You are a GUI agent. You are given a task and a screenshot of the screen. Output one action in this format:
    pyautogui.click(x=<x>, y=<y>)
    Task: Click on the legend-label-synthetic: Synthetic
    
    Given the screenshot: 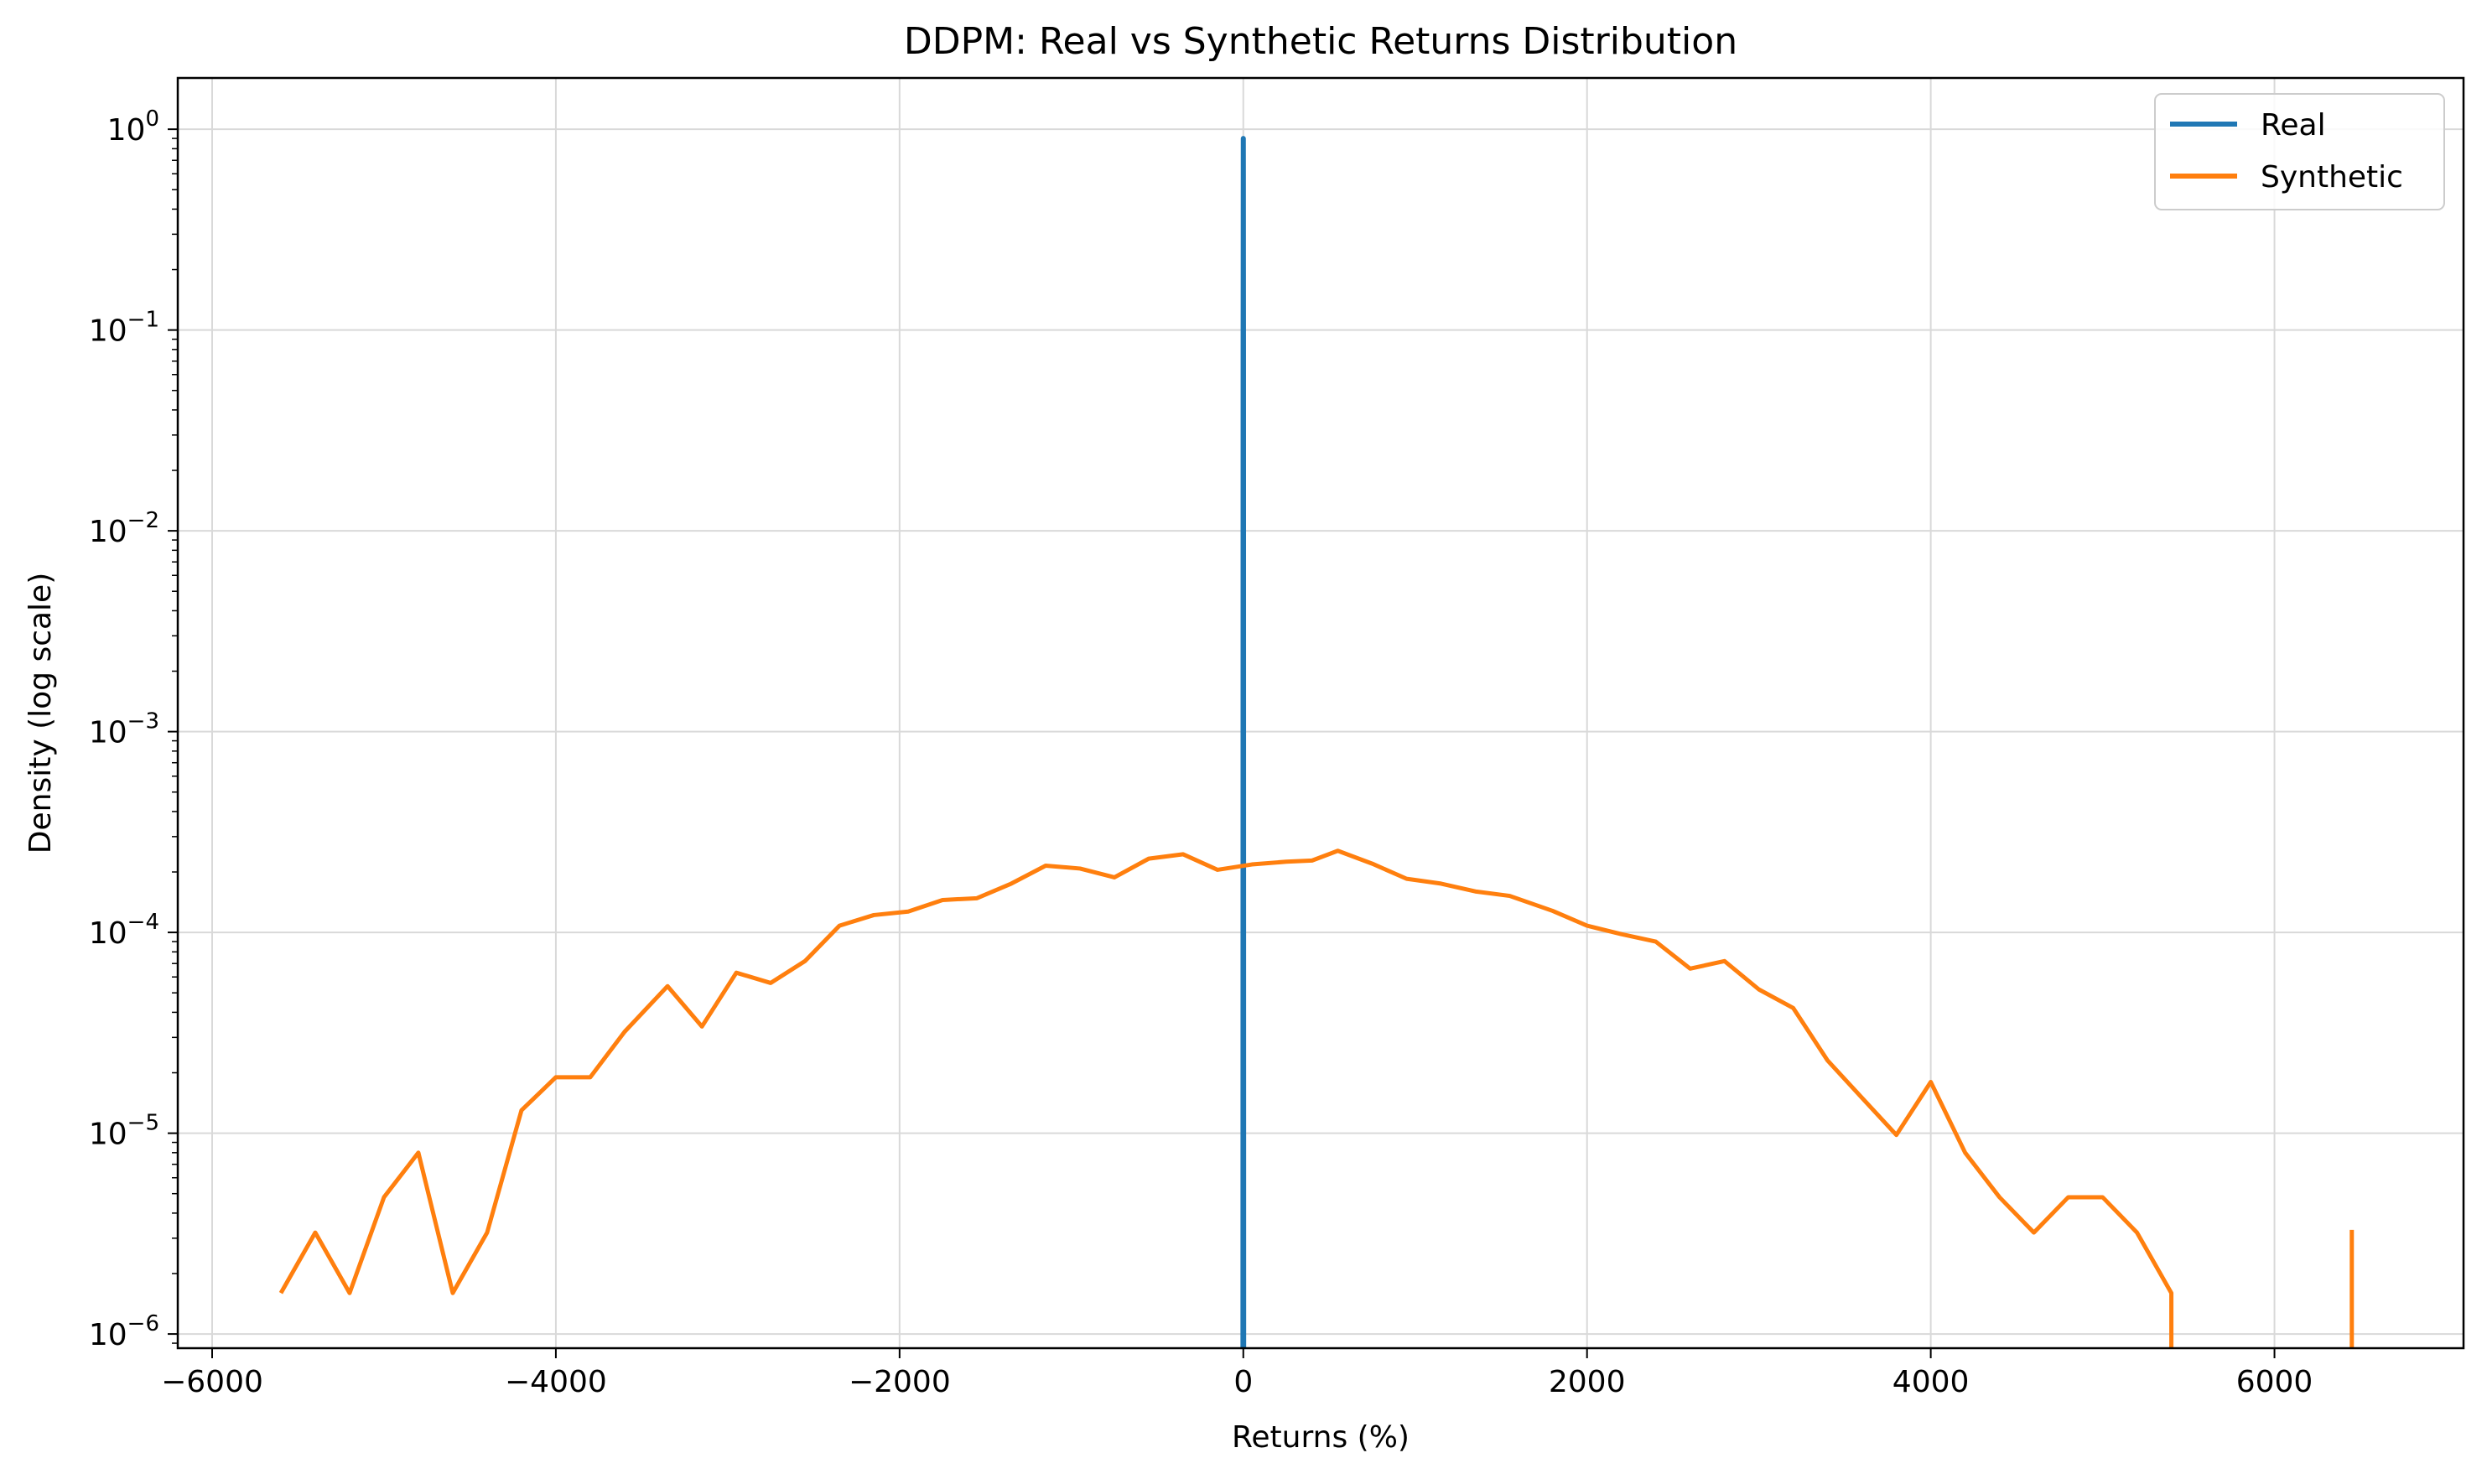 What is the action you would take?
    pyautogui.click(x=2332, y=177)
    